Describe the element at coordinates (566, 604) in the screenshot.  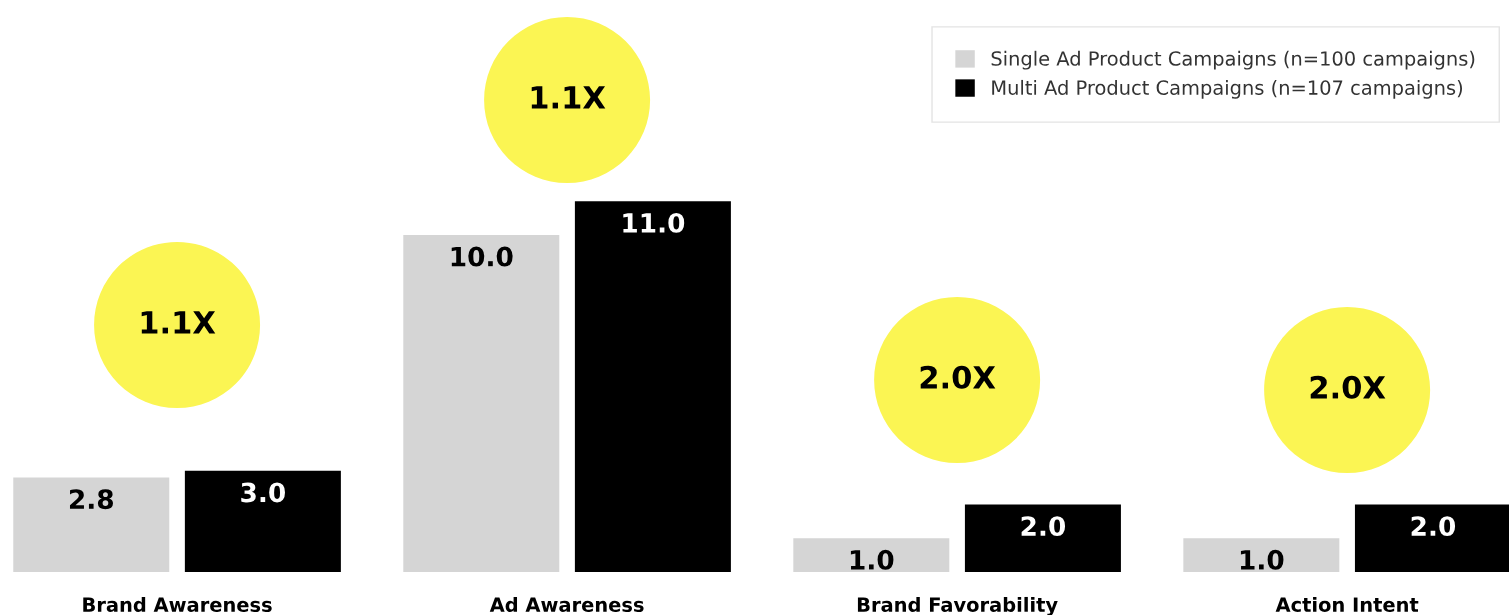
I see `x-tick-label: Ad Awareness` at that location.